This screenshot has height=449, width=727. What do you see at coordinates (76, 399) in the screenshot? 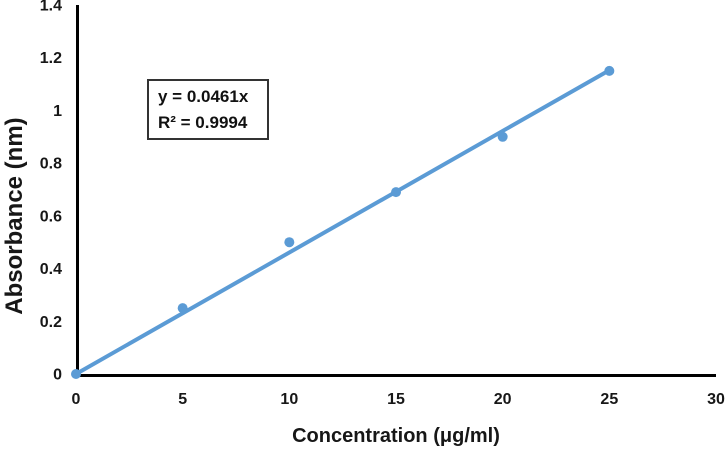
I see `x-tick-label: 0` at bounding box center [76, 399].